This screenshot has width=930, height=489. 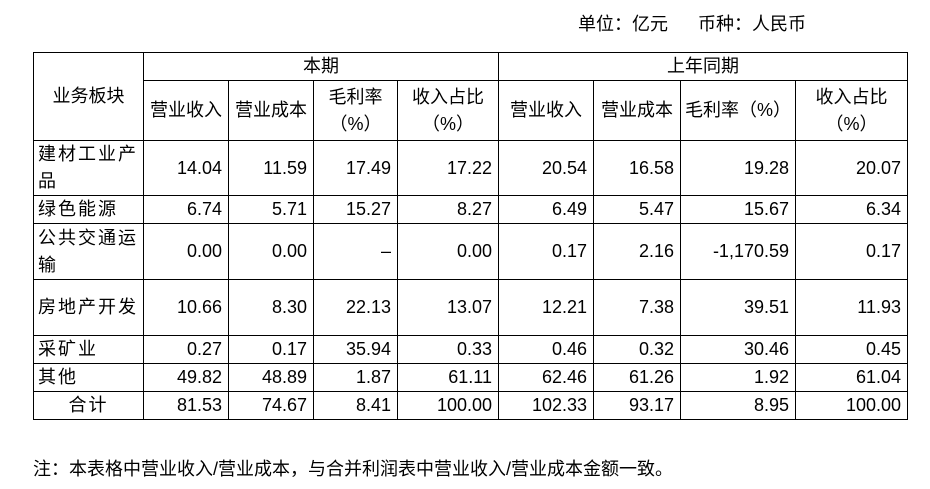 What do you see at coordinates (88, 307) in the screenshot?
I see `row-label: 房地产开发` at bounding box center [88, 307].